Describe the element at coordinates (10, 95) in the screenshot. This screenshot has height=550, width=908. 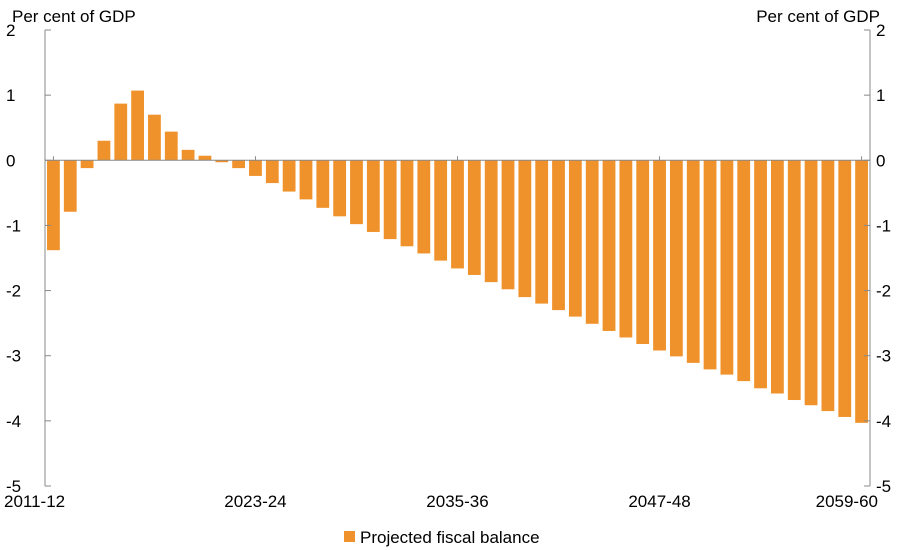
I see `left-tick-label: 1` at that location.